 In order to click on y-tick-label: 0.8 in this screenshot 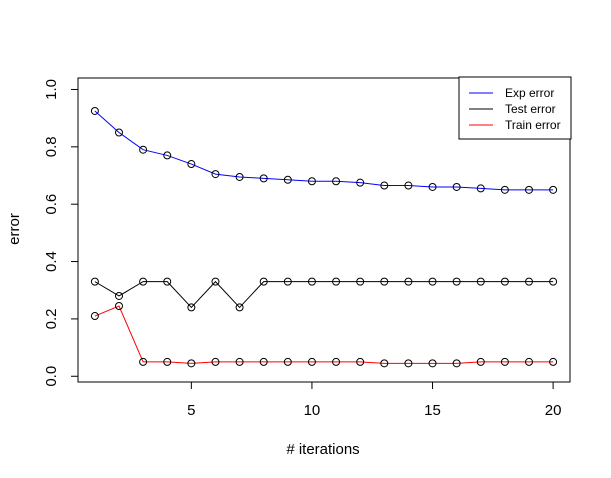, I will do `click(51, 146)`.